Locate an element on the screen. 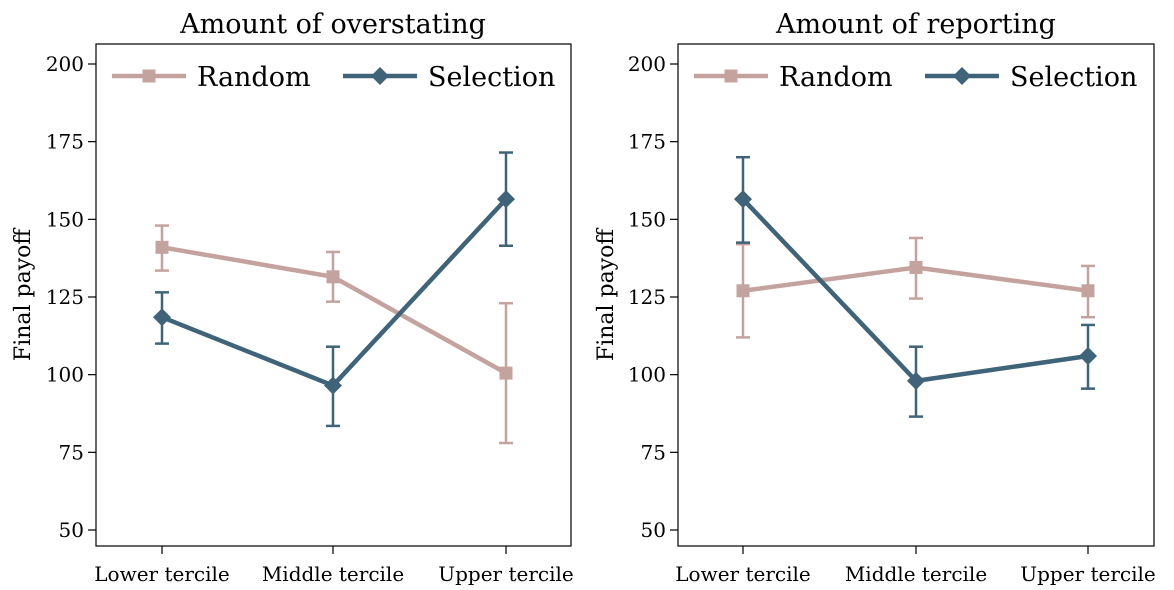  panel-title: Amount of reporting is located at coordinates (915, 24).